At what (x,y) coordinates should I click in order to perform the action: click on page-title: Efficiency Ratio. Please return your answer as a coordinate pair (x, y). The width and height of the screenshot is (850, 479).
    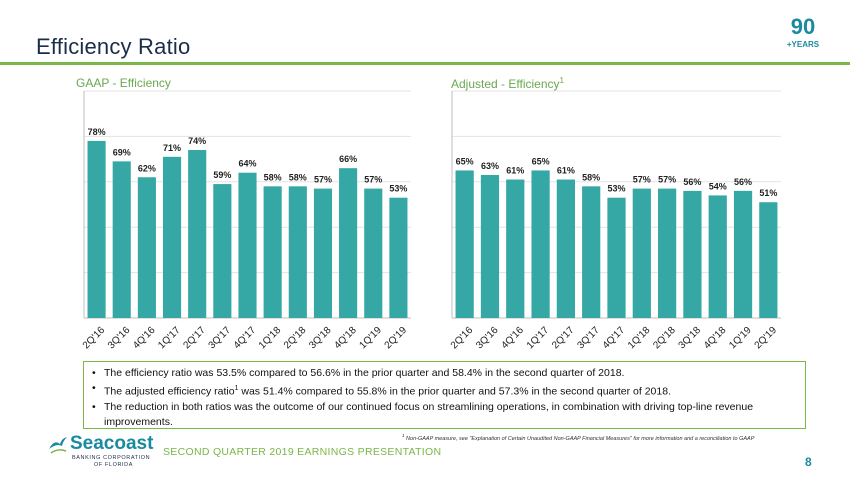
    Looking at the image, I should click on (113, 46).